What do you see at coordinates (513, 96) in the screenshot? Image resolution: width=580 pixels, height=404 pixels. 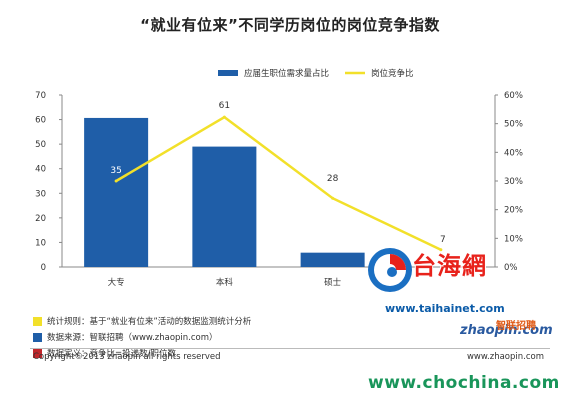 I see `y-right-tick-label: 60%` at bounding box center [513, 96].